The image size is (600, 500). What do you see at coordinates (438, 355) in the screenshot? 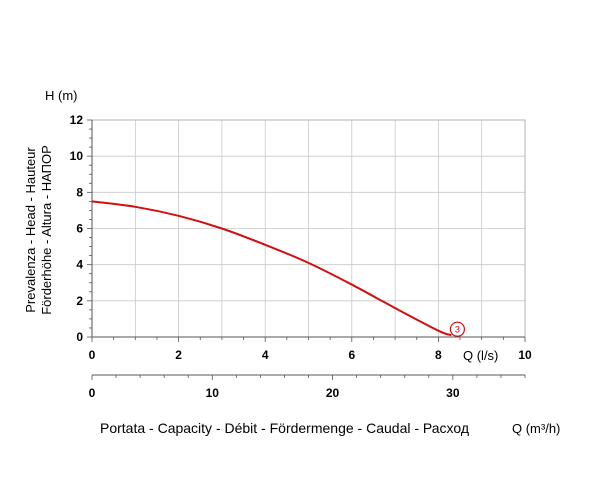
I see `x-primary-tick-label: 8` at bounding box center [438, 355].